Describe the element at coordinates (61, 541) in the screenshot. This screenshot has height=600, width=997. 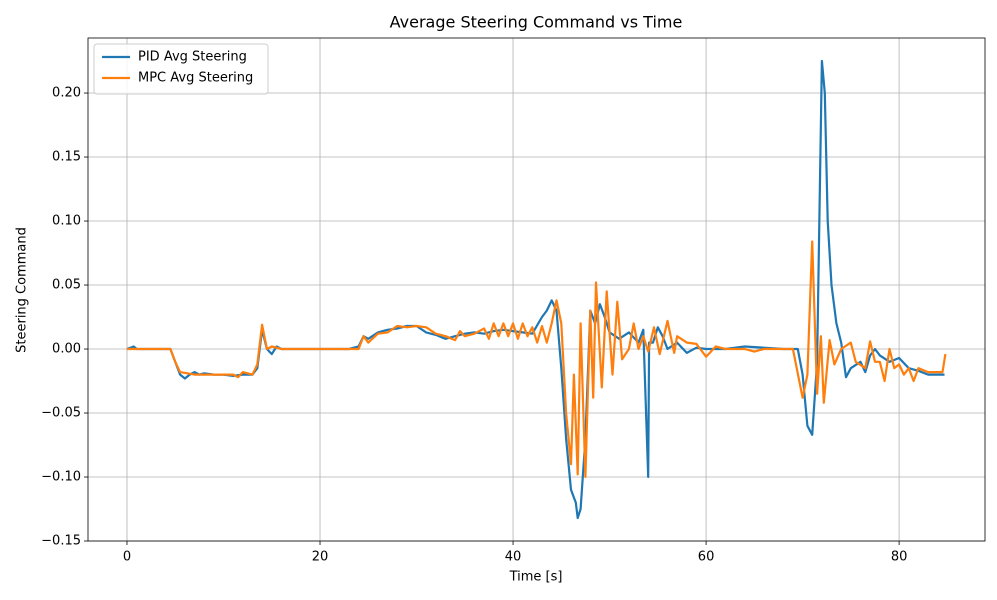
I see `y-tick-label: −0.15` at that location.